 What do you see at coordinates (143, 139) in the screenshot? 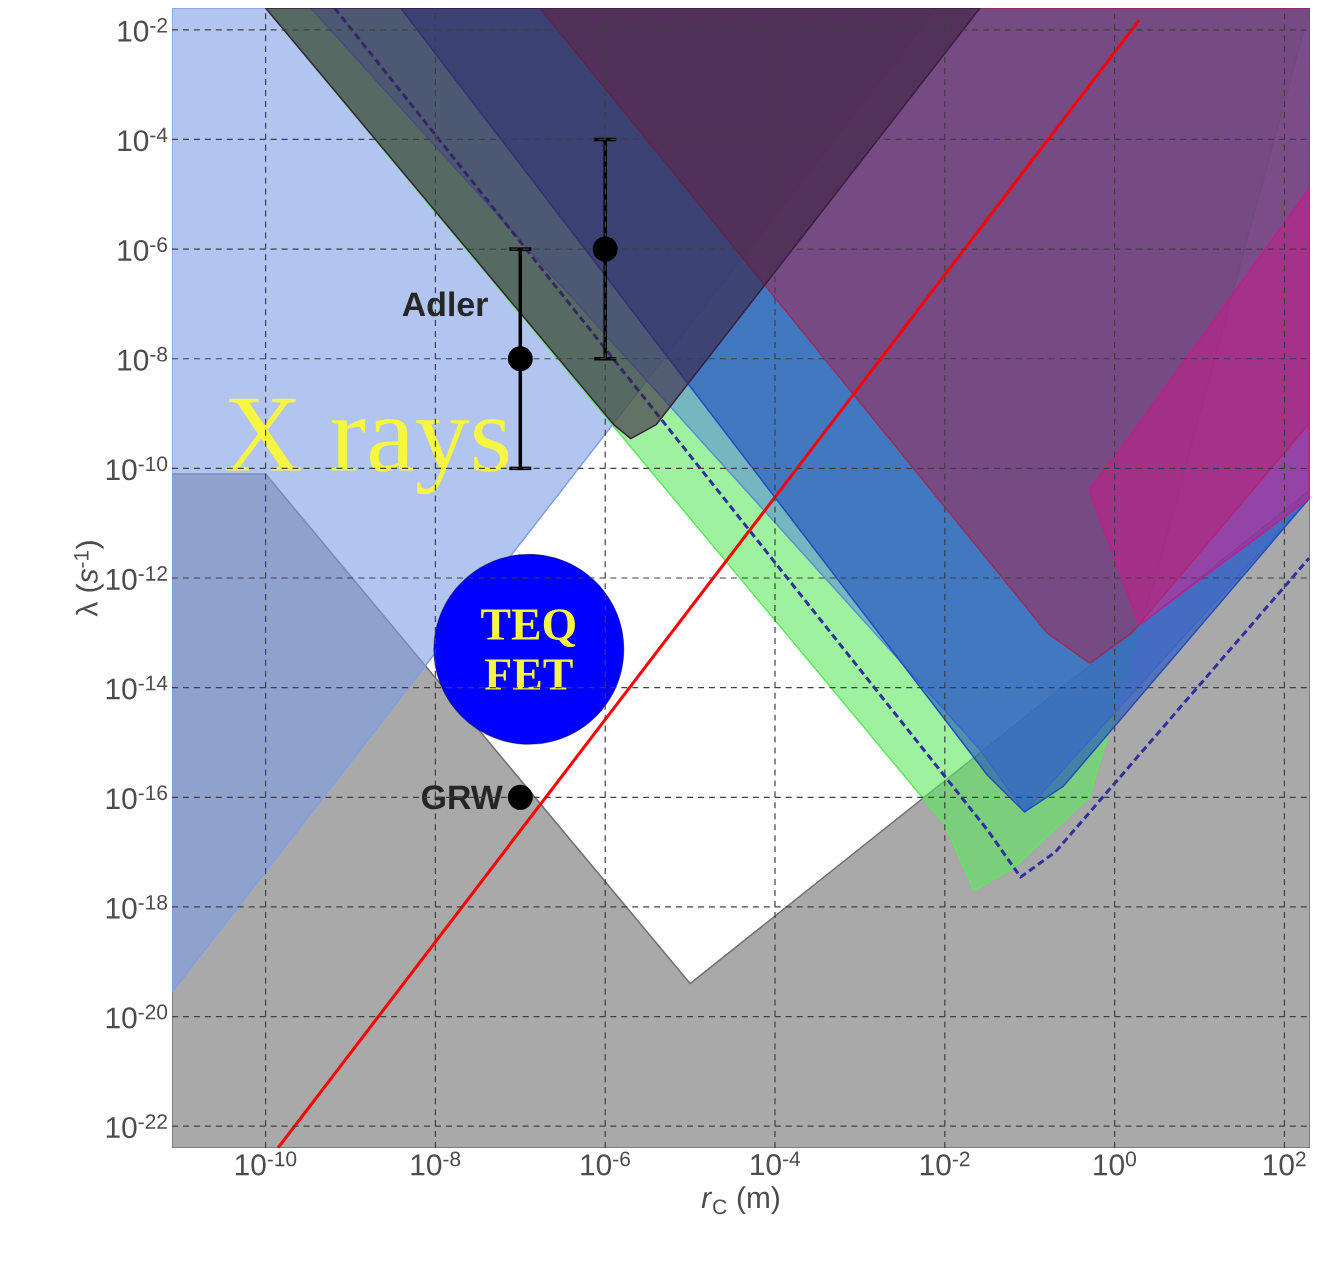
I see `y-tick-label: 10$^{-4}$` at bounding box center [143, 139].